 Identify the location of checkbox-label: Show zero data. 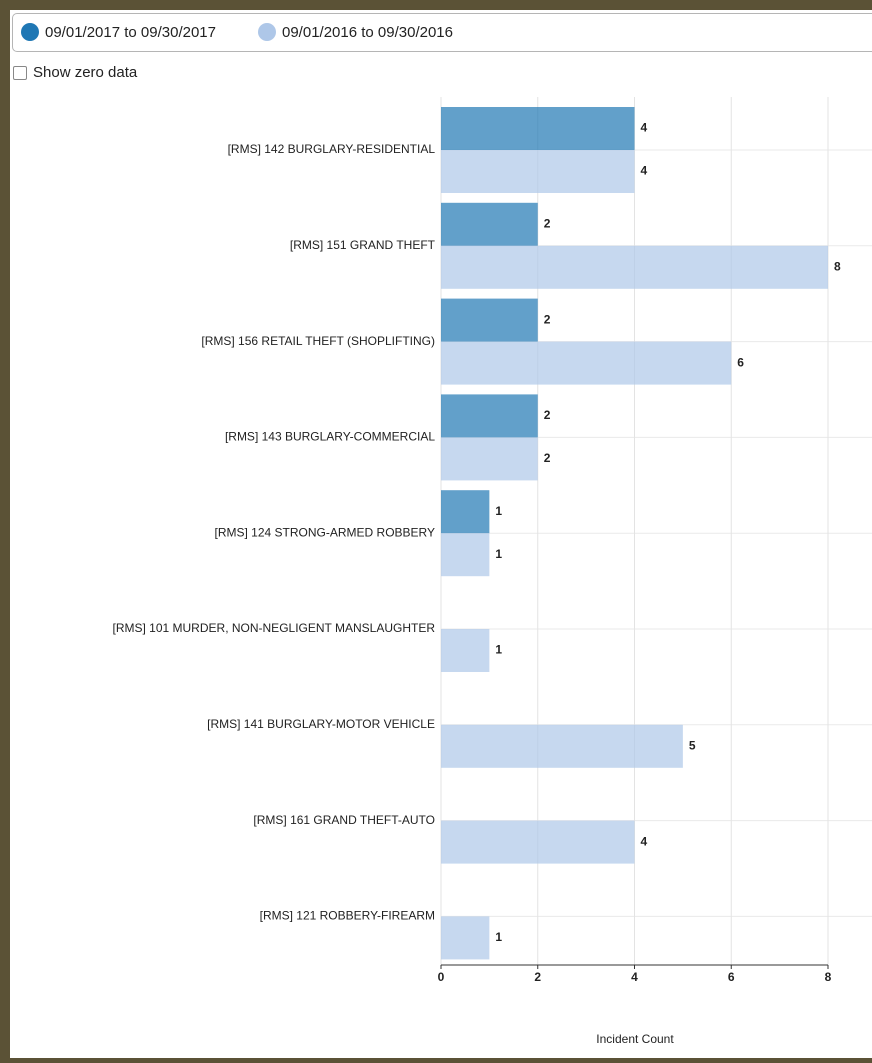
(85, 72).